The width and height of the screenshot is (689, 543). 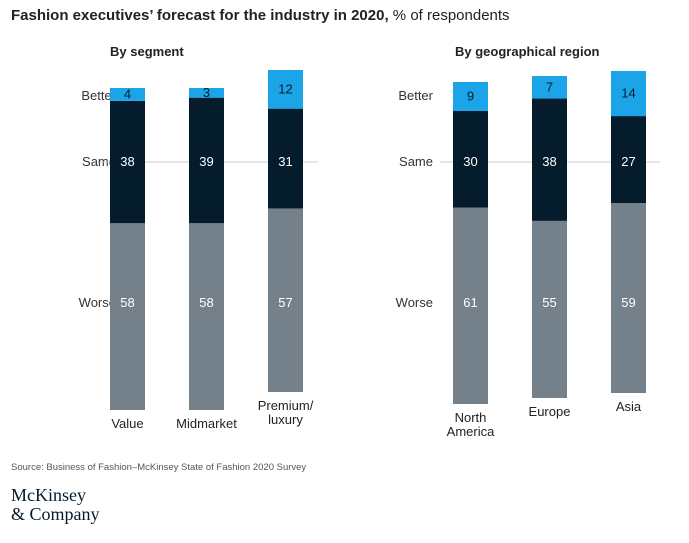 I want to click on data-label-worse: 55, so click(x=549, y=302).